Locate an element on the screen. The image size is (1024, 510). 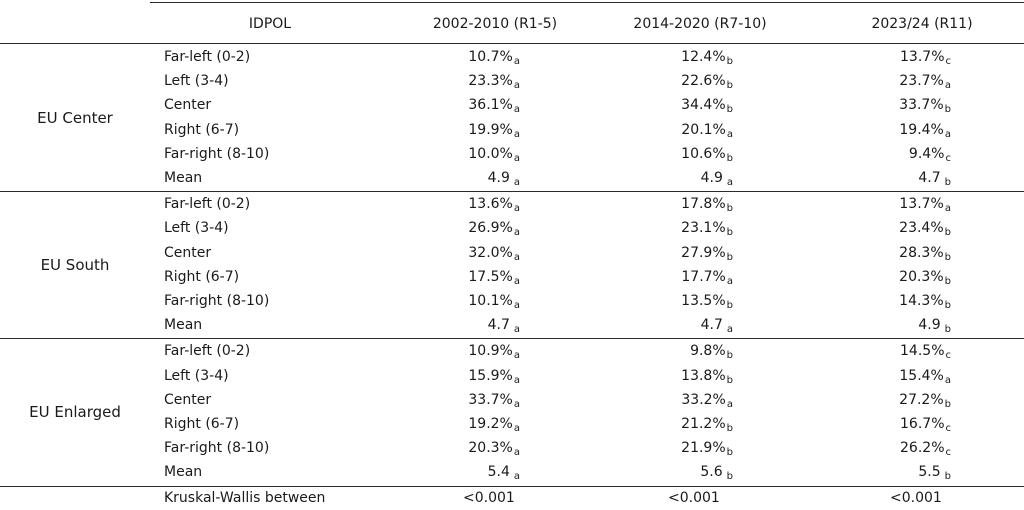
value-text: 14.3% is located at coordinates (921, 301).